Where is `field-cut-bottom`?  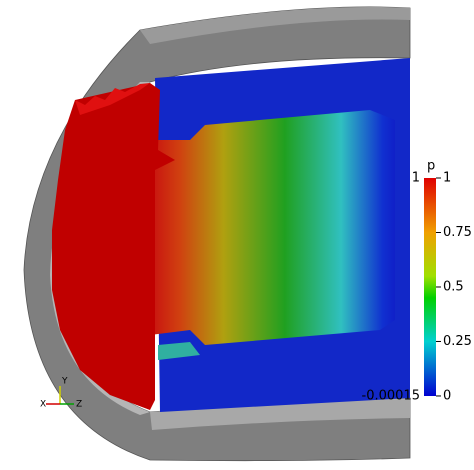
field-cut-bottom is located at coordinates (179, 351).